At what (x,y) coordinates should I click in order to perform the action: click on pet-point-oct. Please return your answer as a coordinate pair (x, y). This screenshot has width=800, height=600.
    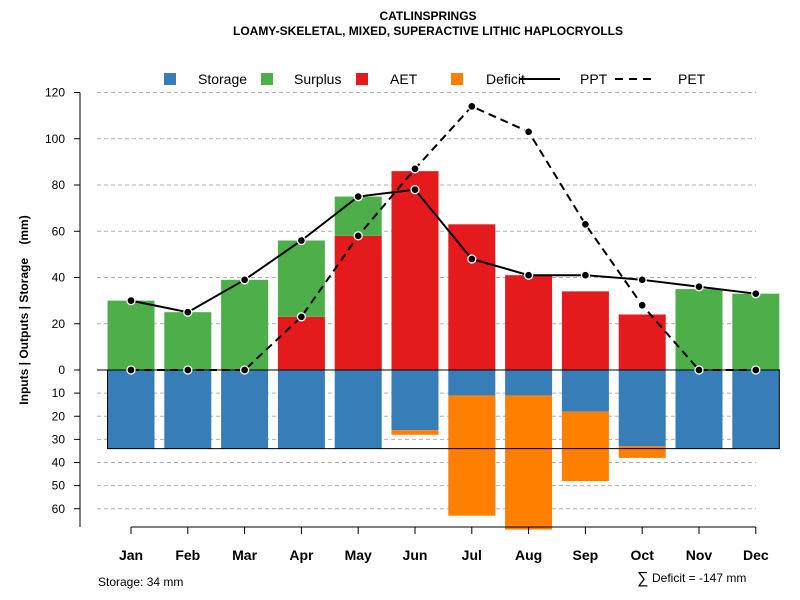
    Looking at the image, I should click on (642, 305).